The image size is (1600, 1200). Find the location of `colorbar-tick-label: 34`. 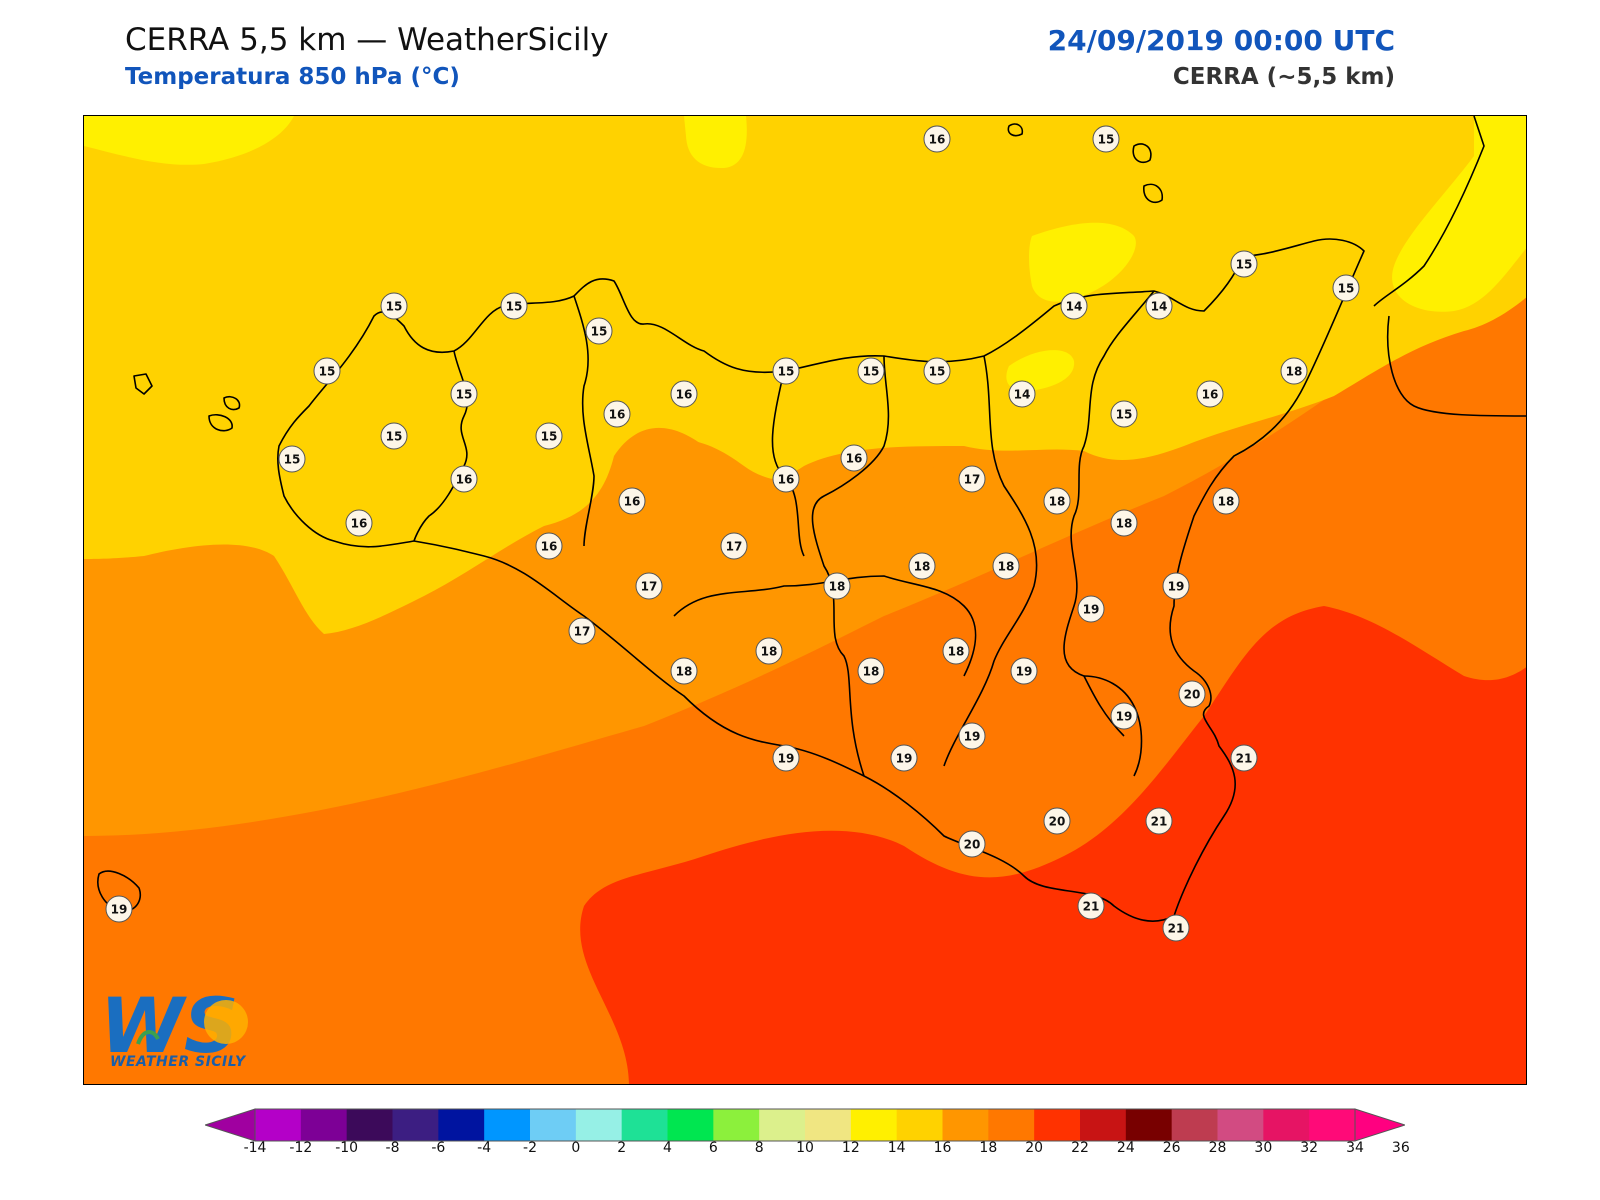

colorbar-tick-label: 34 is located at coordinates (1355, 1148).